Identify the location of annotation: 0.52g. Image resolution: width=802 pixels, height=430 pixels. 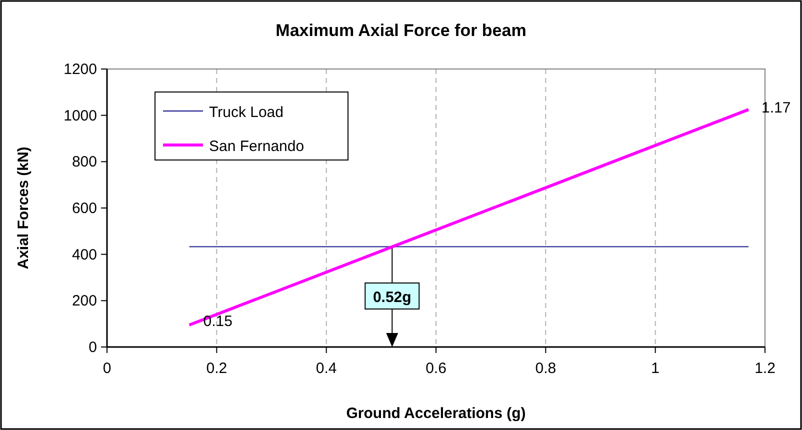
(392, 297).